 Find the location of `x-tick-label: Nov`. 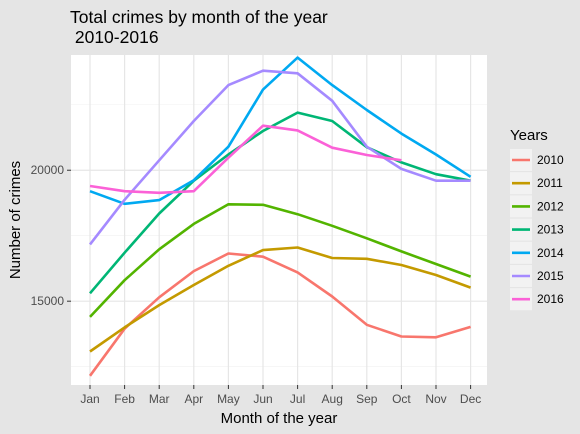

x-tick-label: Nov is located at coordinates (435, 399).